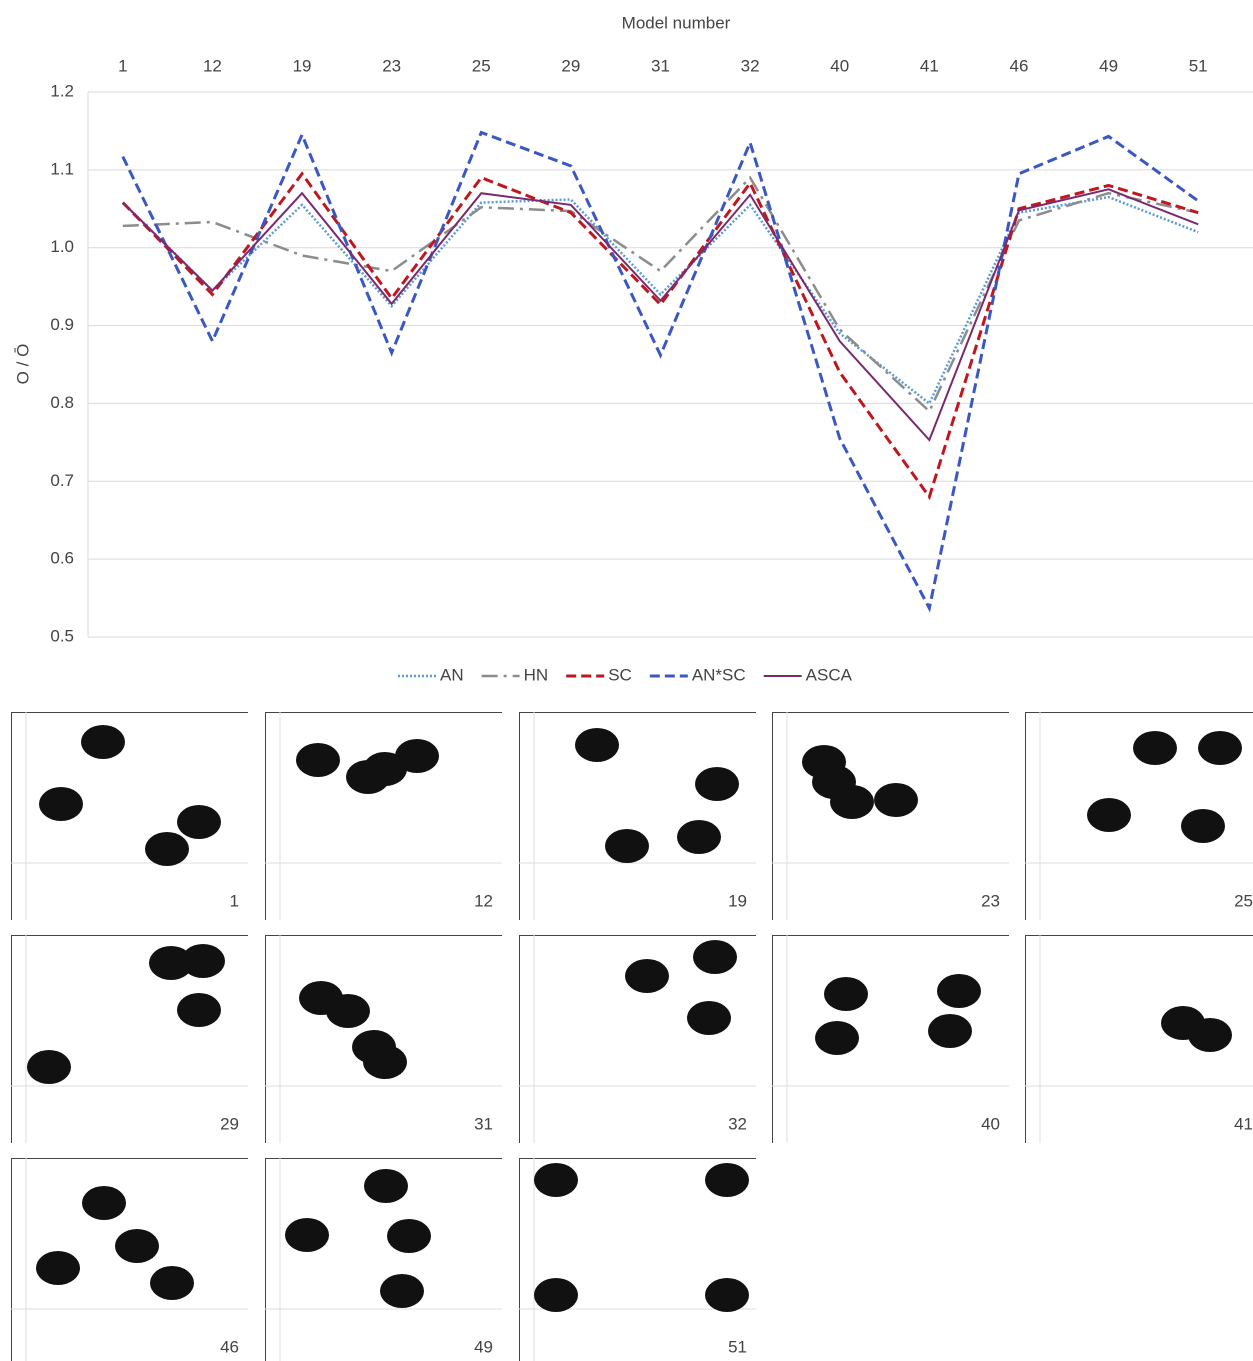 The height and width of the screenshot is (1361, 1253). What do you see at coordinates (122, 65) in the screenshot?
I see `x-tick-label: 1` at bounding box center [122, 65].